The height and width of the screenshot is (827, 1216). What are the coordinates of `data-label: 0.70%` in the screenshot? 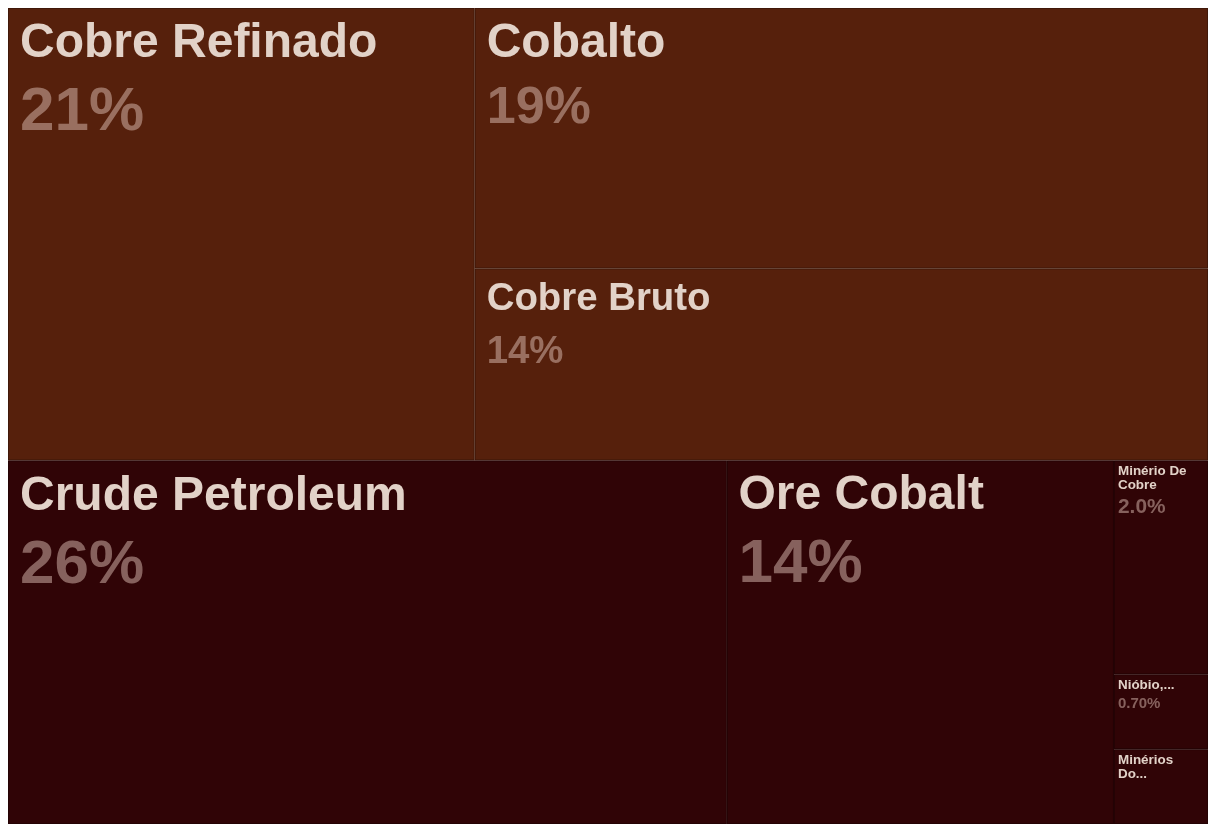 It's located at (1139, 702).